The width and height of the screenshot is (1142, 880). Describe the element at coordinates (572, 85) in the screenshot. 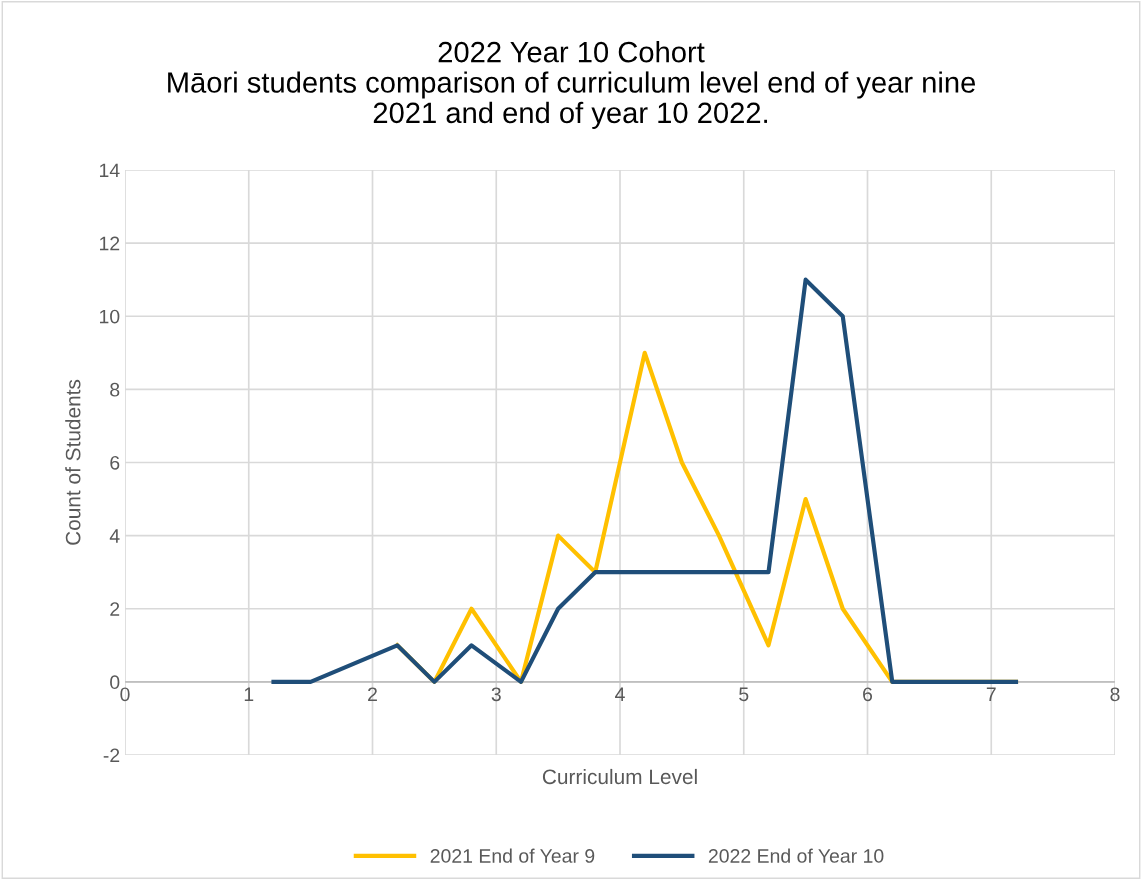

I see `chart-title: 2022 Year 10 Cohort Māori students comparison of curriculum level end of year nine 2021 and end of year 10 2022.` at that location.